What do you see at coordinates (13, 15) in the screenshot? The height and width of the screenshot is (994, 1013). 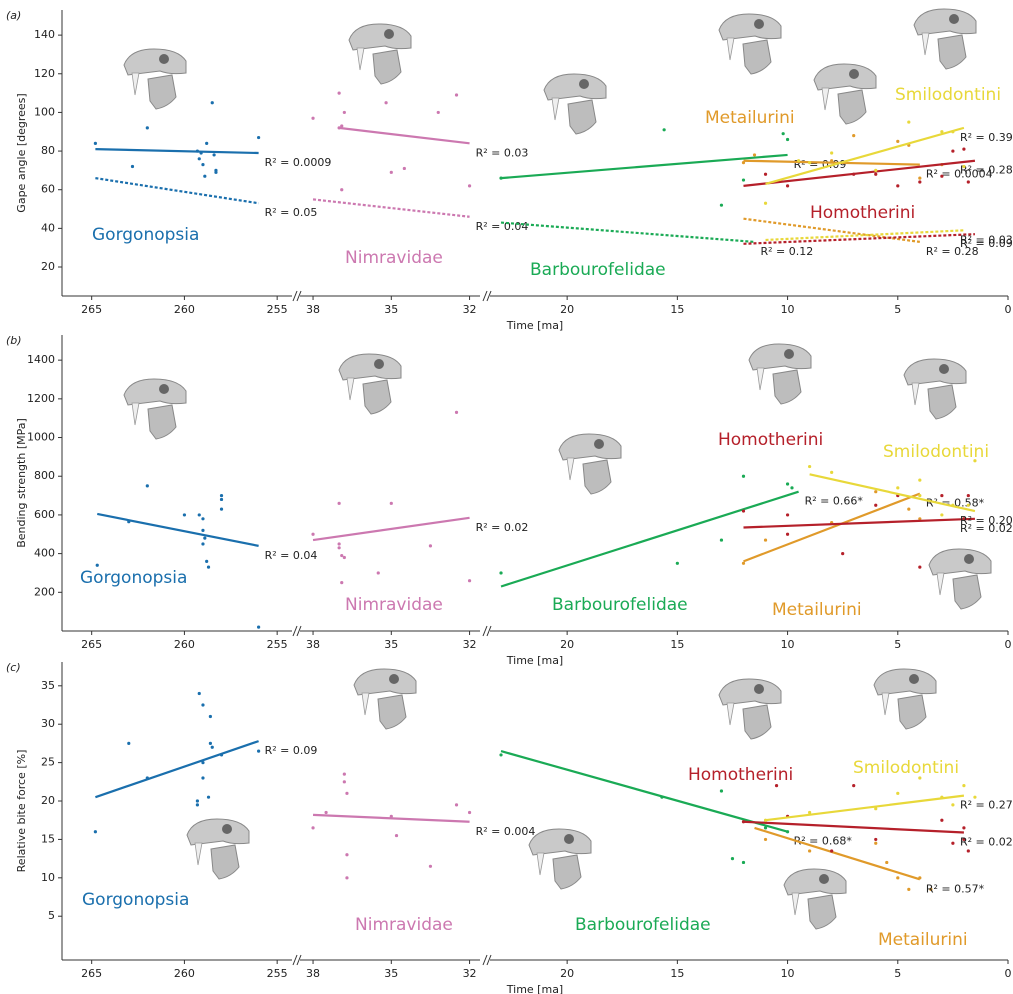 I see `panel-label: (a)` at bounding box center [13, 15].